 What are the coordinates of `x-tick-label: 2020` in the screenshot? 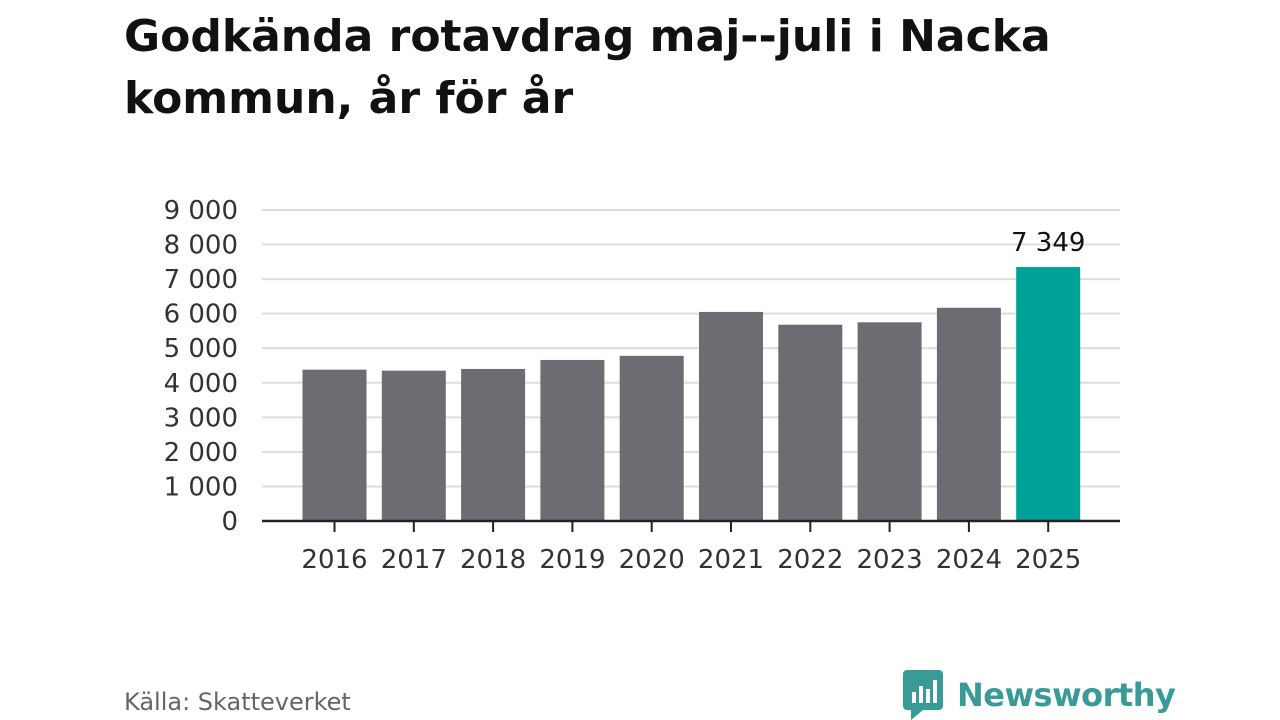 It's located at (652, 560).